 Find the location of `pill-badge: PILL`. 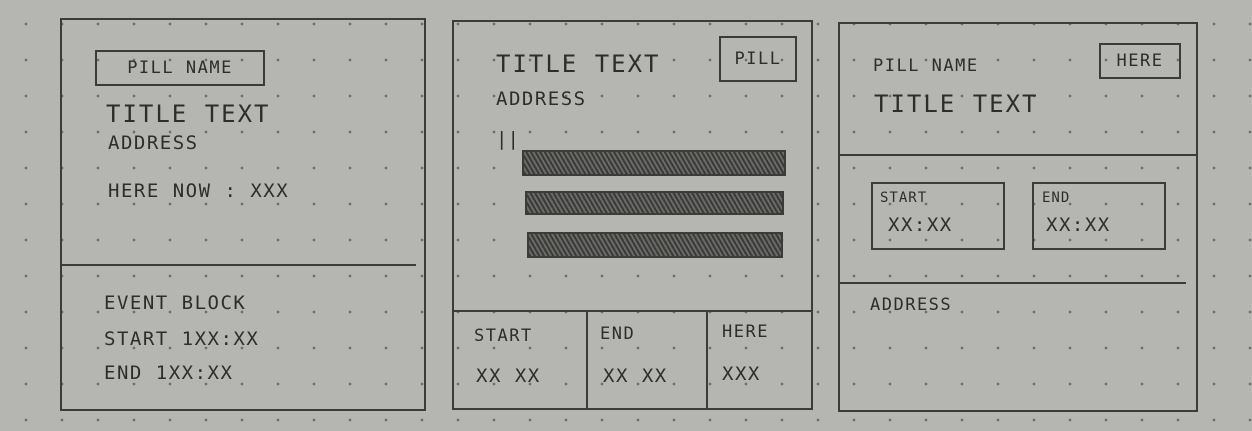

pill-badge: PILL is located at coordinates (758, 59).